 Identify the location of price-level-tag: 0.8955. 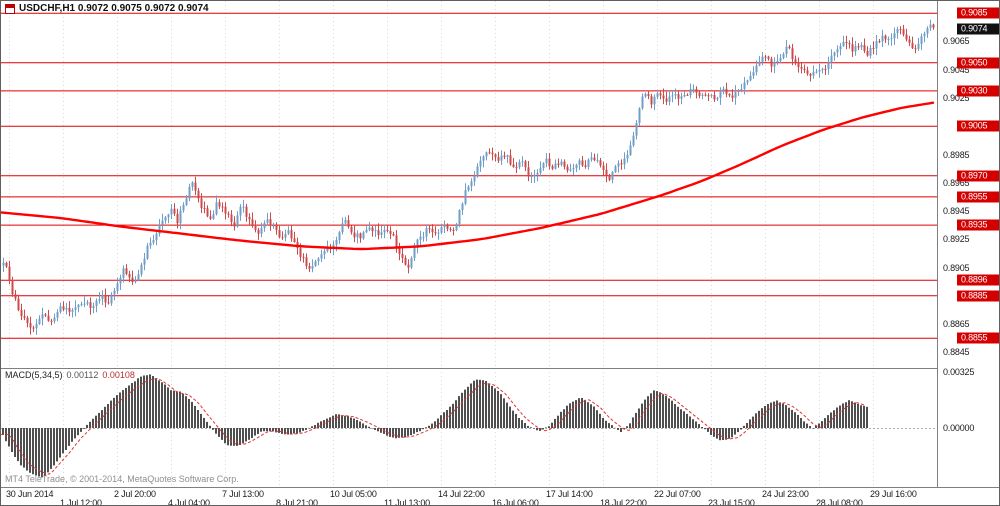
(978, 197).